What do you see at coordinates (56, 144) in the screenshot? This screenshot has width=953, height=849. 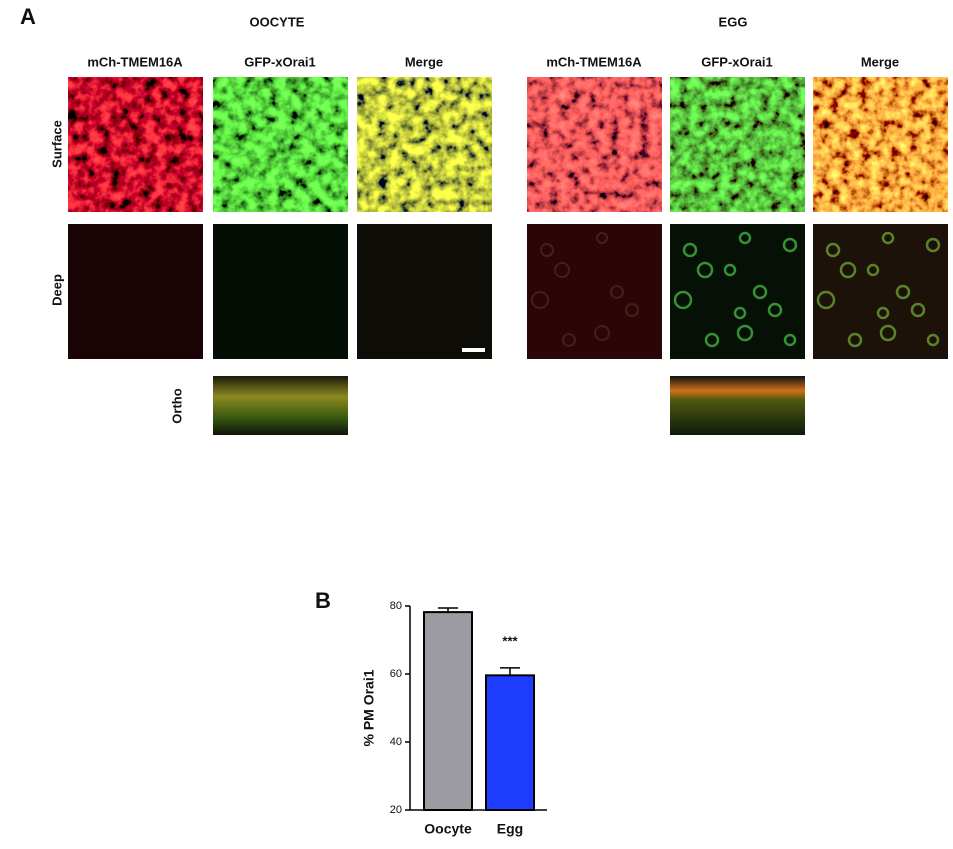 I see `row-label: Surface` at bounding box center [56, 144].